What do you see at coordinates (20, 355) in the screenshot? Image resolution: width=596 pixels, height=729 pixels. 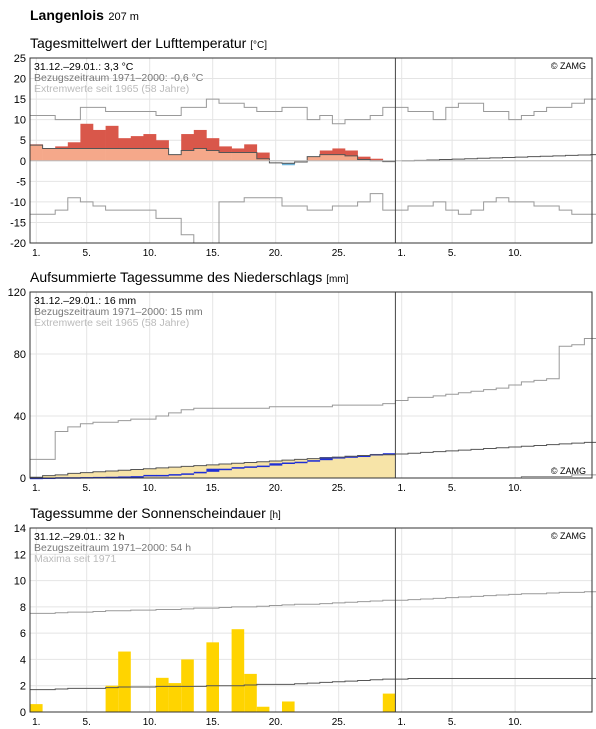 I see `y-tick-label: 80` at bounding box center [20, 355].